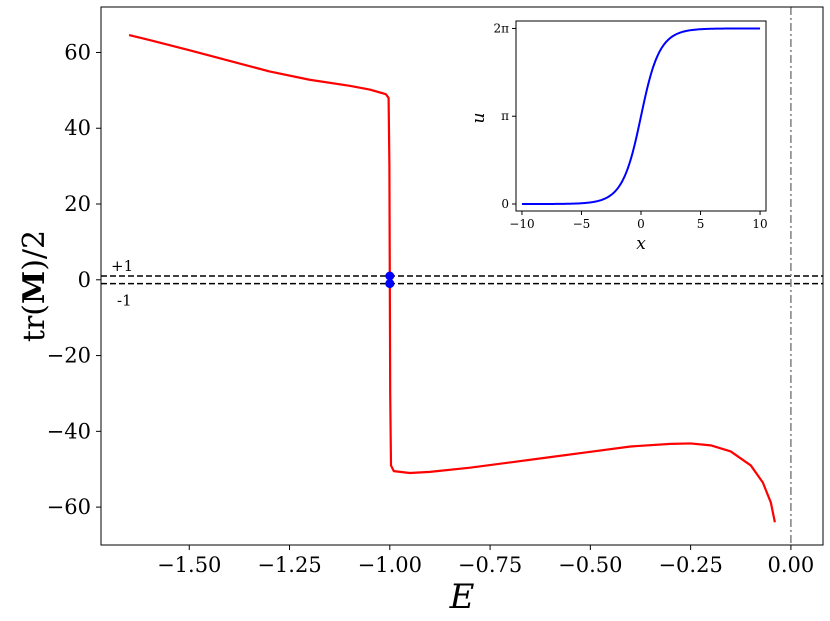 The width and height of the screenshot is (830, 621). What do you see at coordinates (462, 280) in the screenshot?
I see `threshold-lines` at bounding box center [462, 280].